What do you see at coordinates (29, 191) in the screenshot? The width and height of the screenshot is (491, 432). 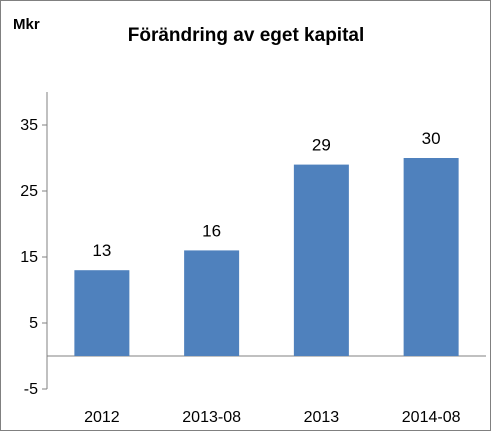 I see `y-tick-label: 25` at bounding box center [29, 191].